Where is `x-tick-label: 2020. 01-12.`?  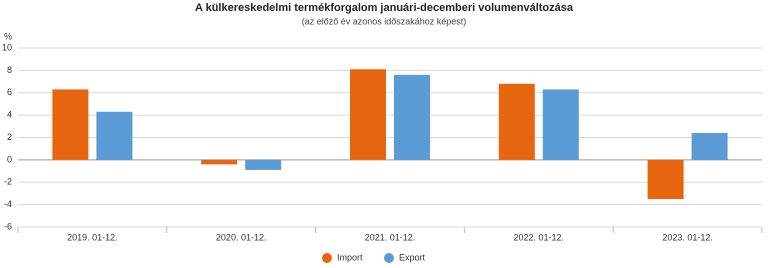
x-tick-label: 2020. 01-12. is located at coordinates (241, 237).